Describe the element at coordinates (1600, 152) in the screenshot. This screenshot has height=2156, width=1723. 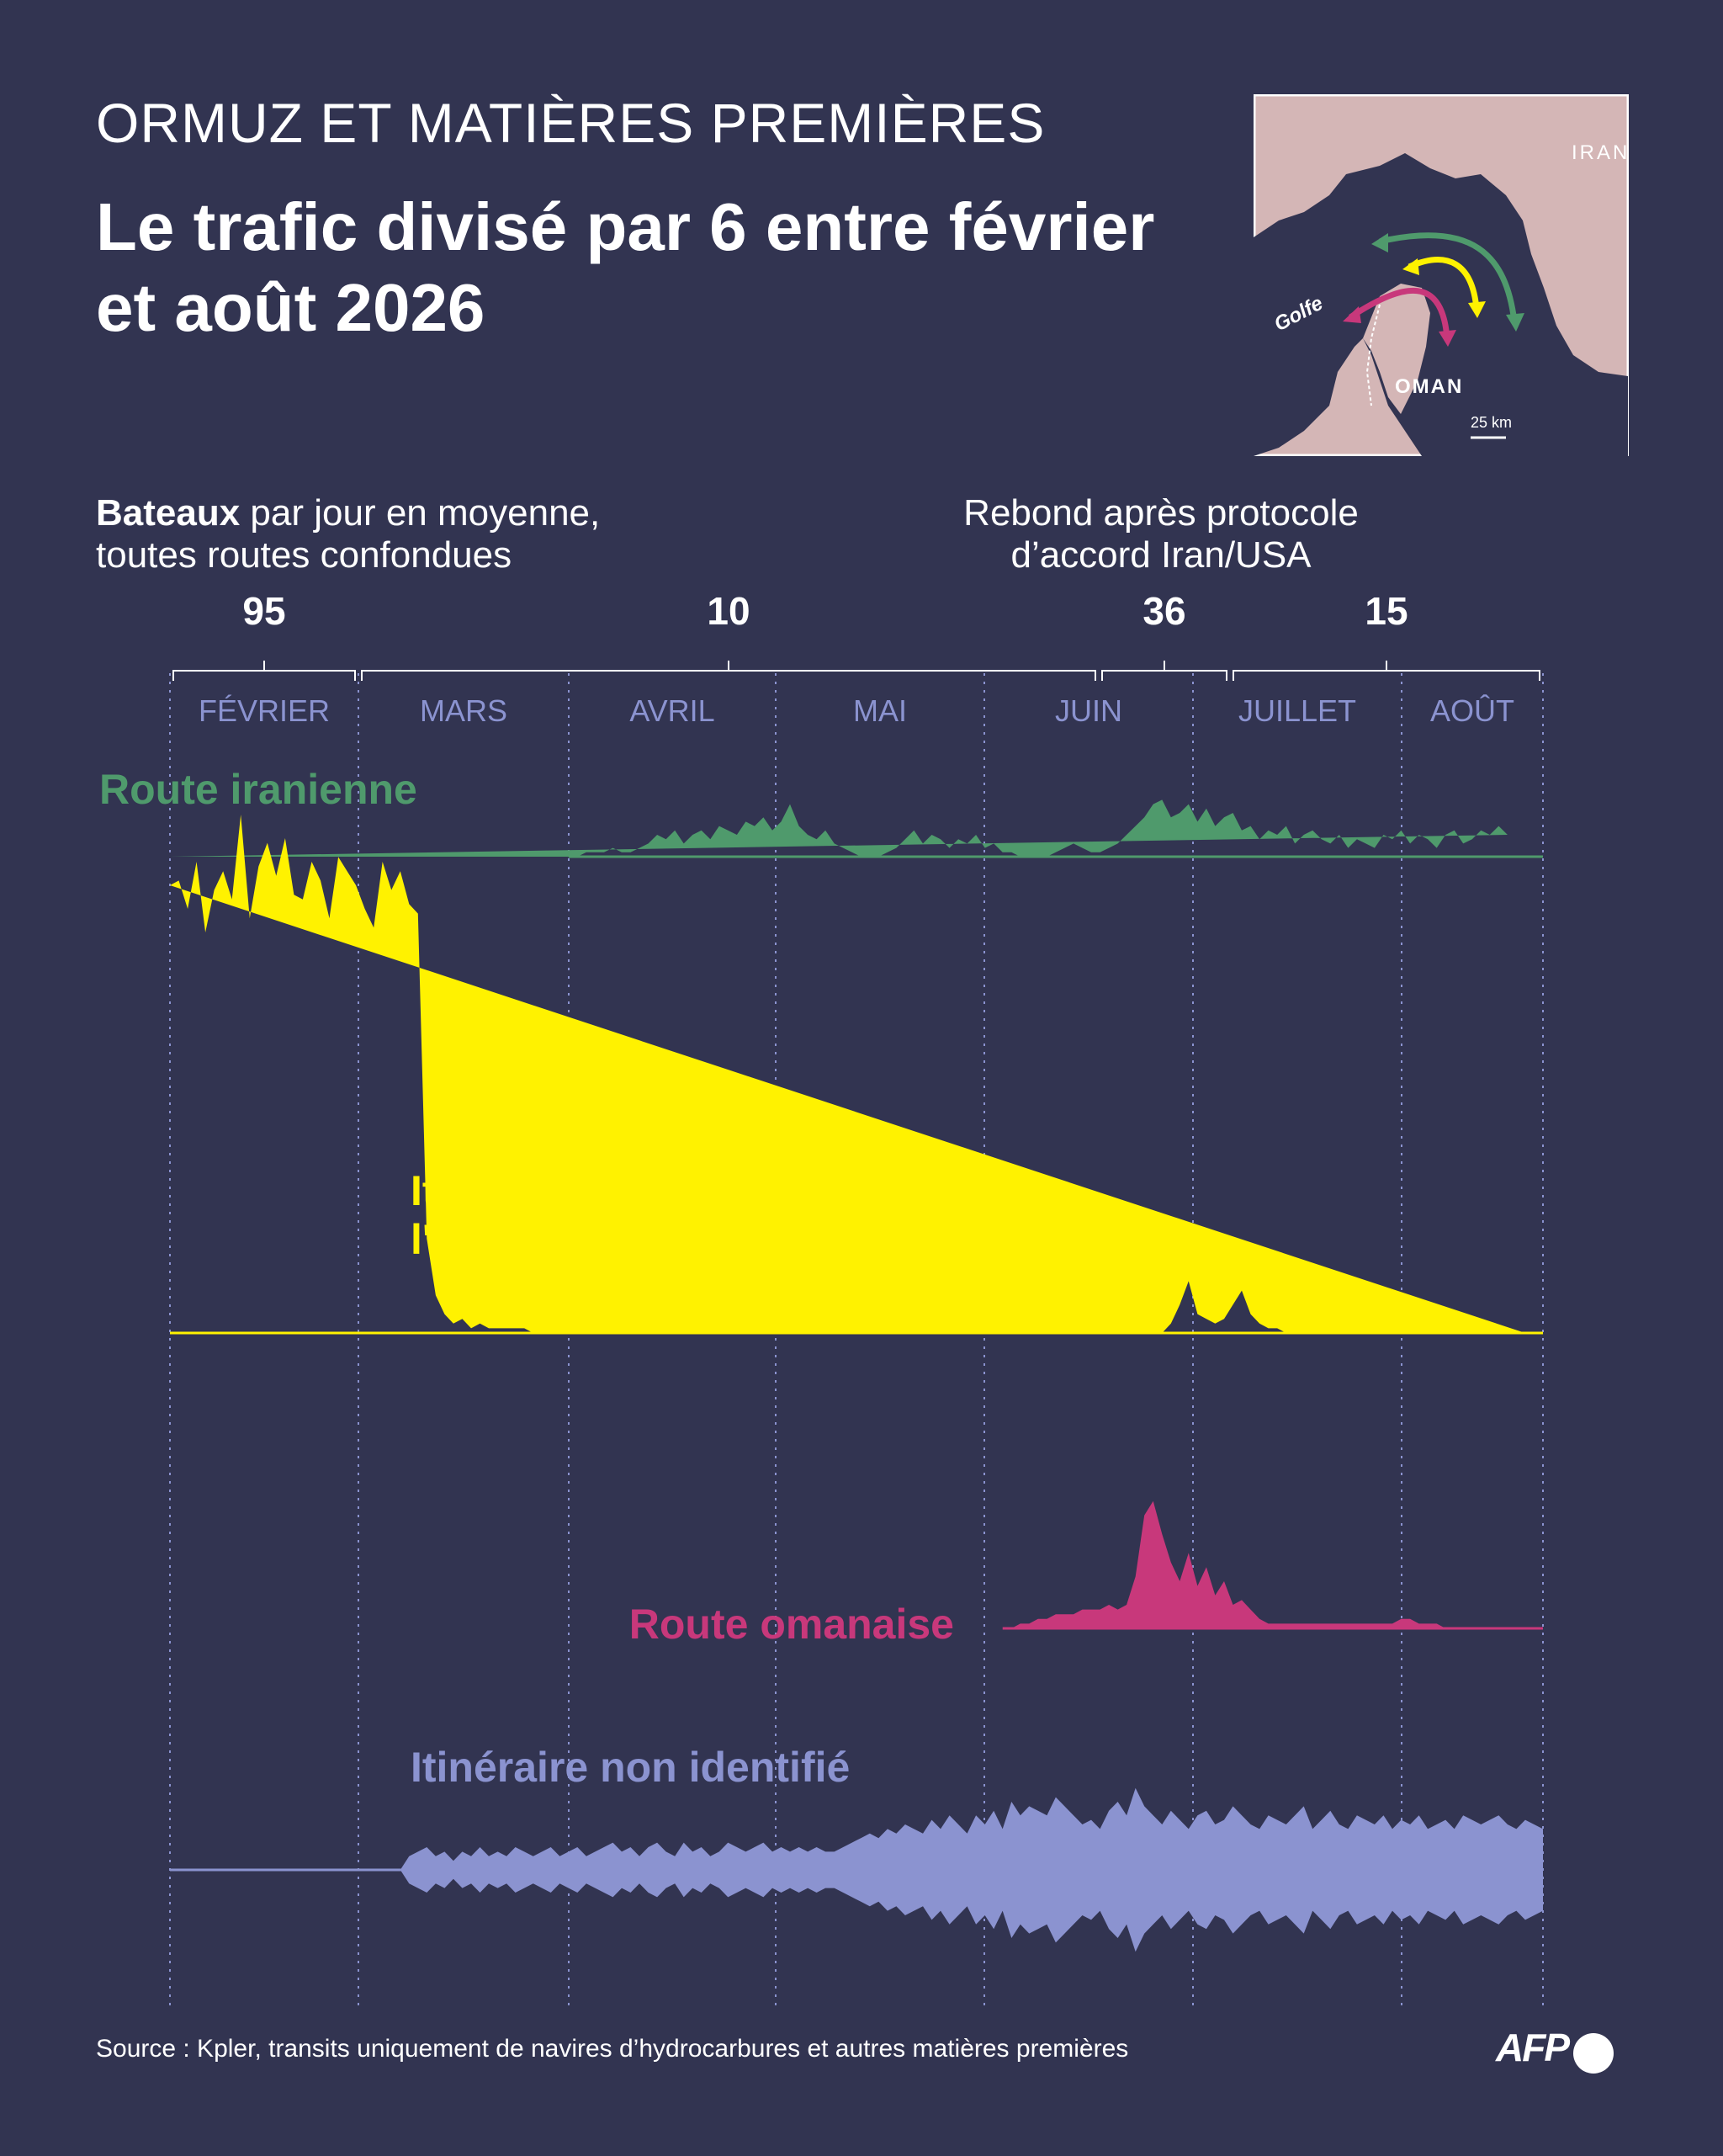
I see `map-label-iran: IRAN` at that location.